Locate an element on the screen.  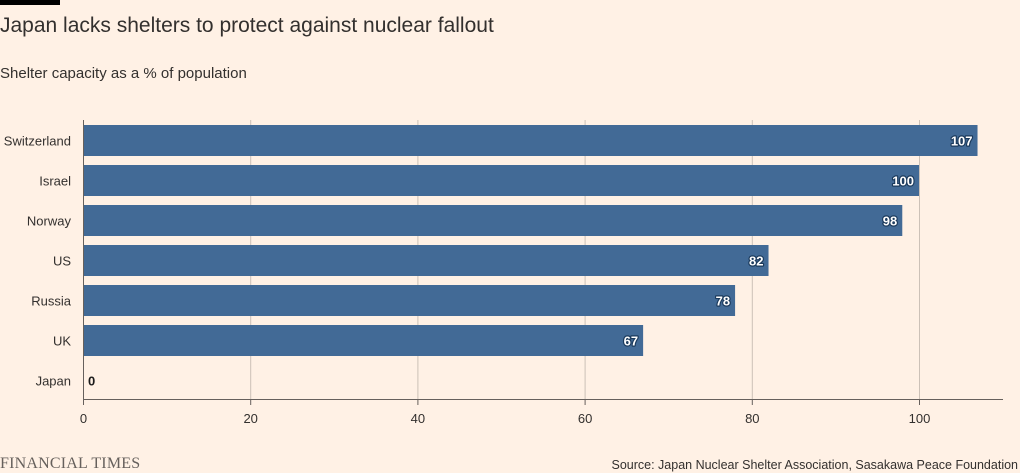
bar-russia is located at coordinates (409, 300).